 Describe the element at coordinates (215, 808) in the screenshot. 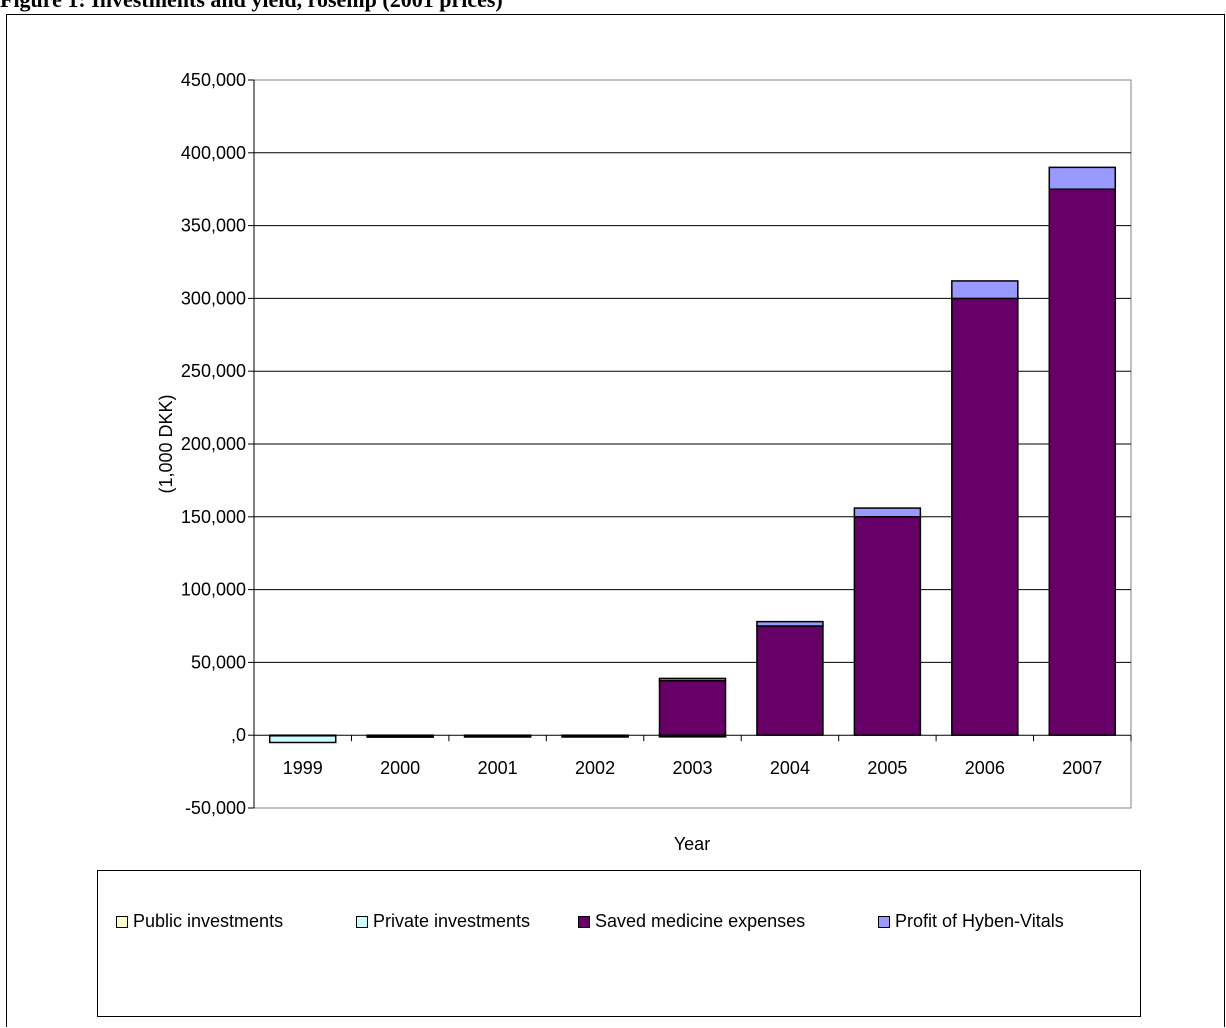

I see `y-tick-label: -50,000` at that location.